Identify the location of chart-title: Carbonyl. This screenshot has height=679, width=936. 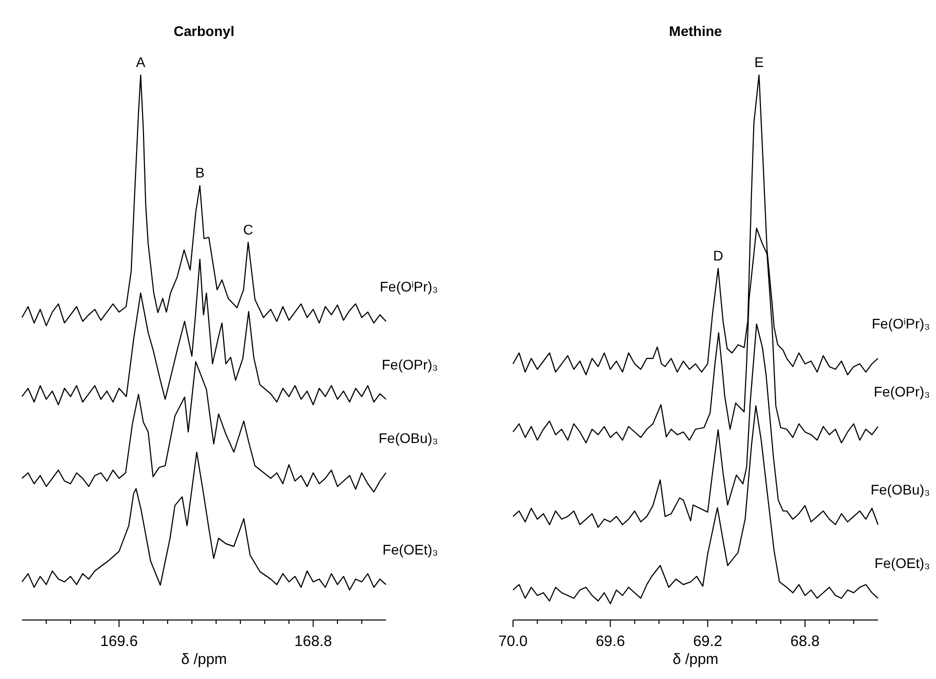
(204, 31).